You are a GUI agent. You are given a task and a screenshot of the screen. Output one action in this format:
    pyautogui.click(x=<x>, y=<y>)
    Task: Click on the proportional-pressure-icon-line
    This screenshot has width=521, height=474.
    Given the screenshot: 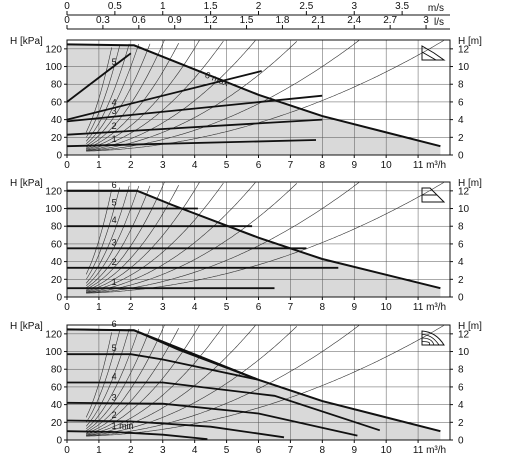 What is the action you would take?
    pyautogui.click(x=429, y=56)
    